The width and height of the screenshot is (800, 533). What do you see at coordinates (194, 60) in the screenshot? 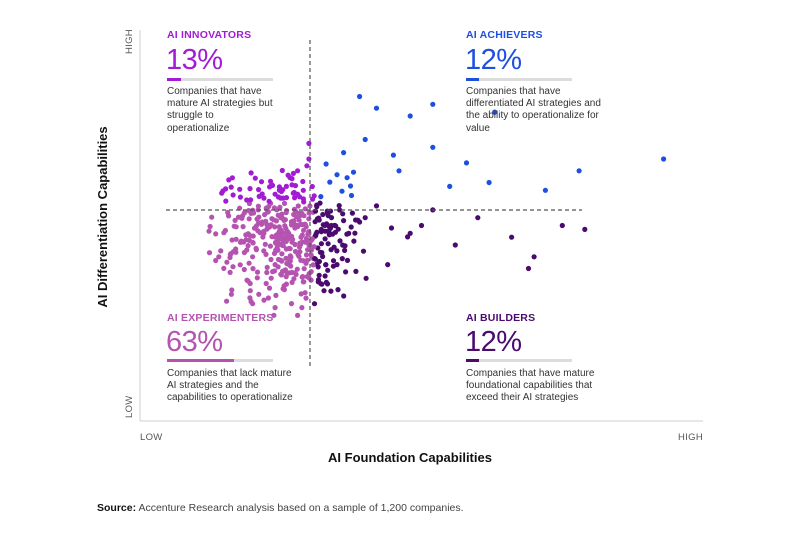
I see `innovators-percentage: 13%` at bounding box center [194, 60].